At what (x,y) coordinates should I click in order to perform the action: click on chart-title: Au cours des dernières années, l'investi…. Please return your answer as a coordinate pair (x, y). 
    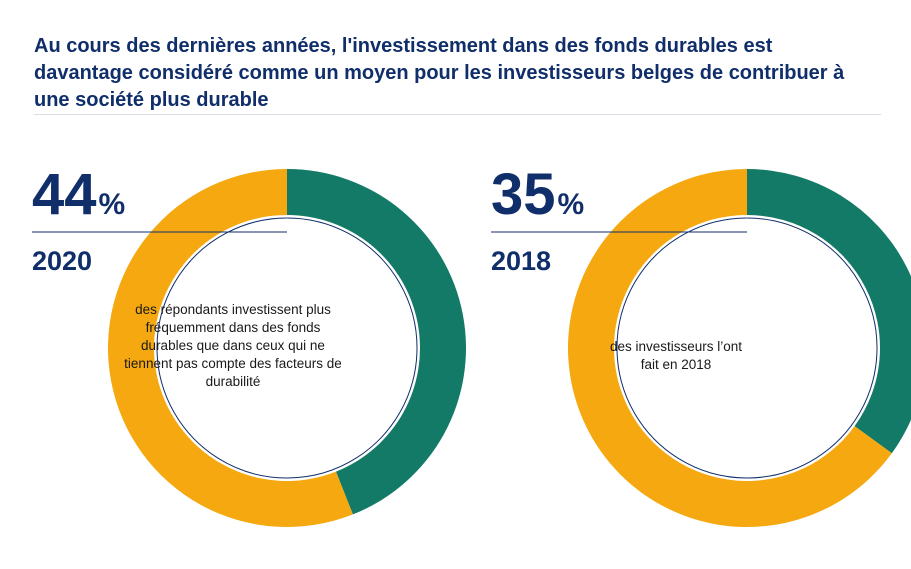
    Looking at the image, I should click on (439, 73).